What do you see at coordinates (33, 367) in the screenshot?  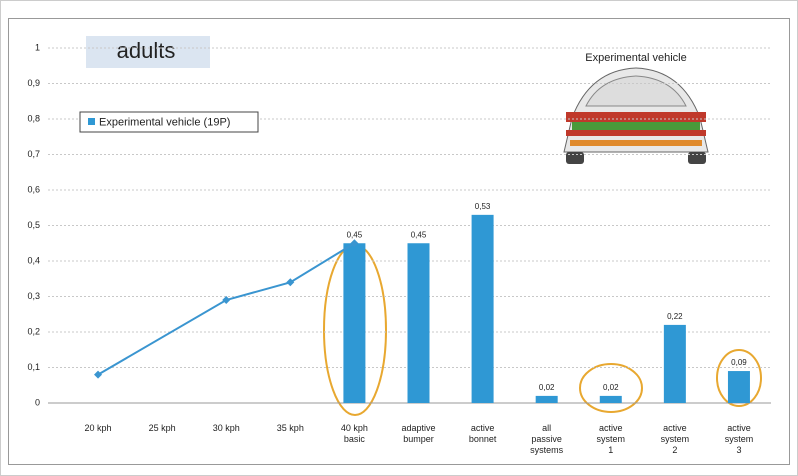 I see `y-tick-label: 0,1` at bounding box center [33, 367].